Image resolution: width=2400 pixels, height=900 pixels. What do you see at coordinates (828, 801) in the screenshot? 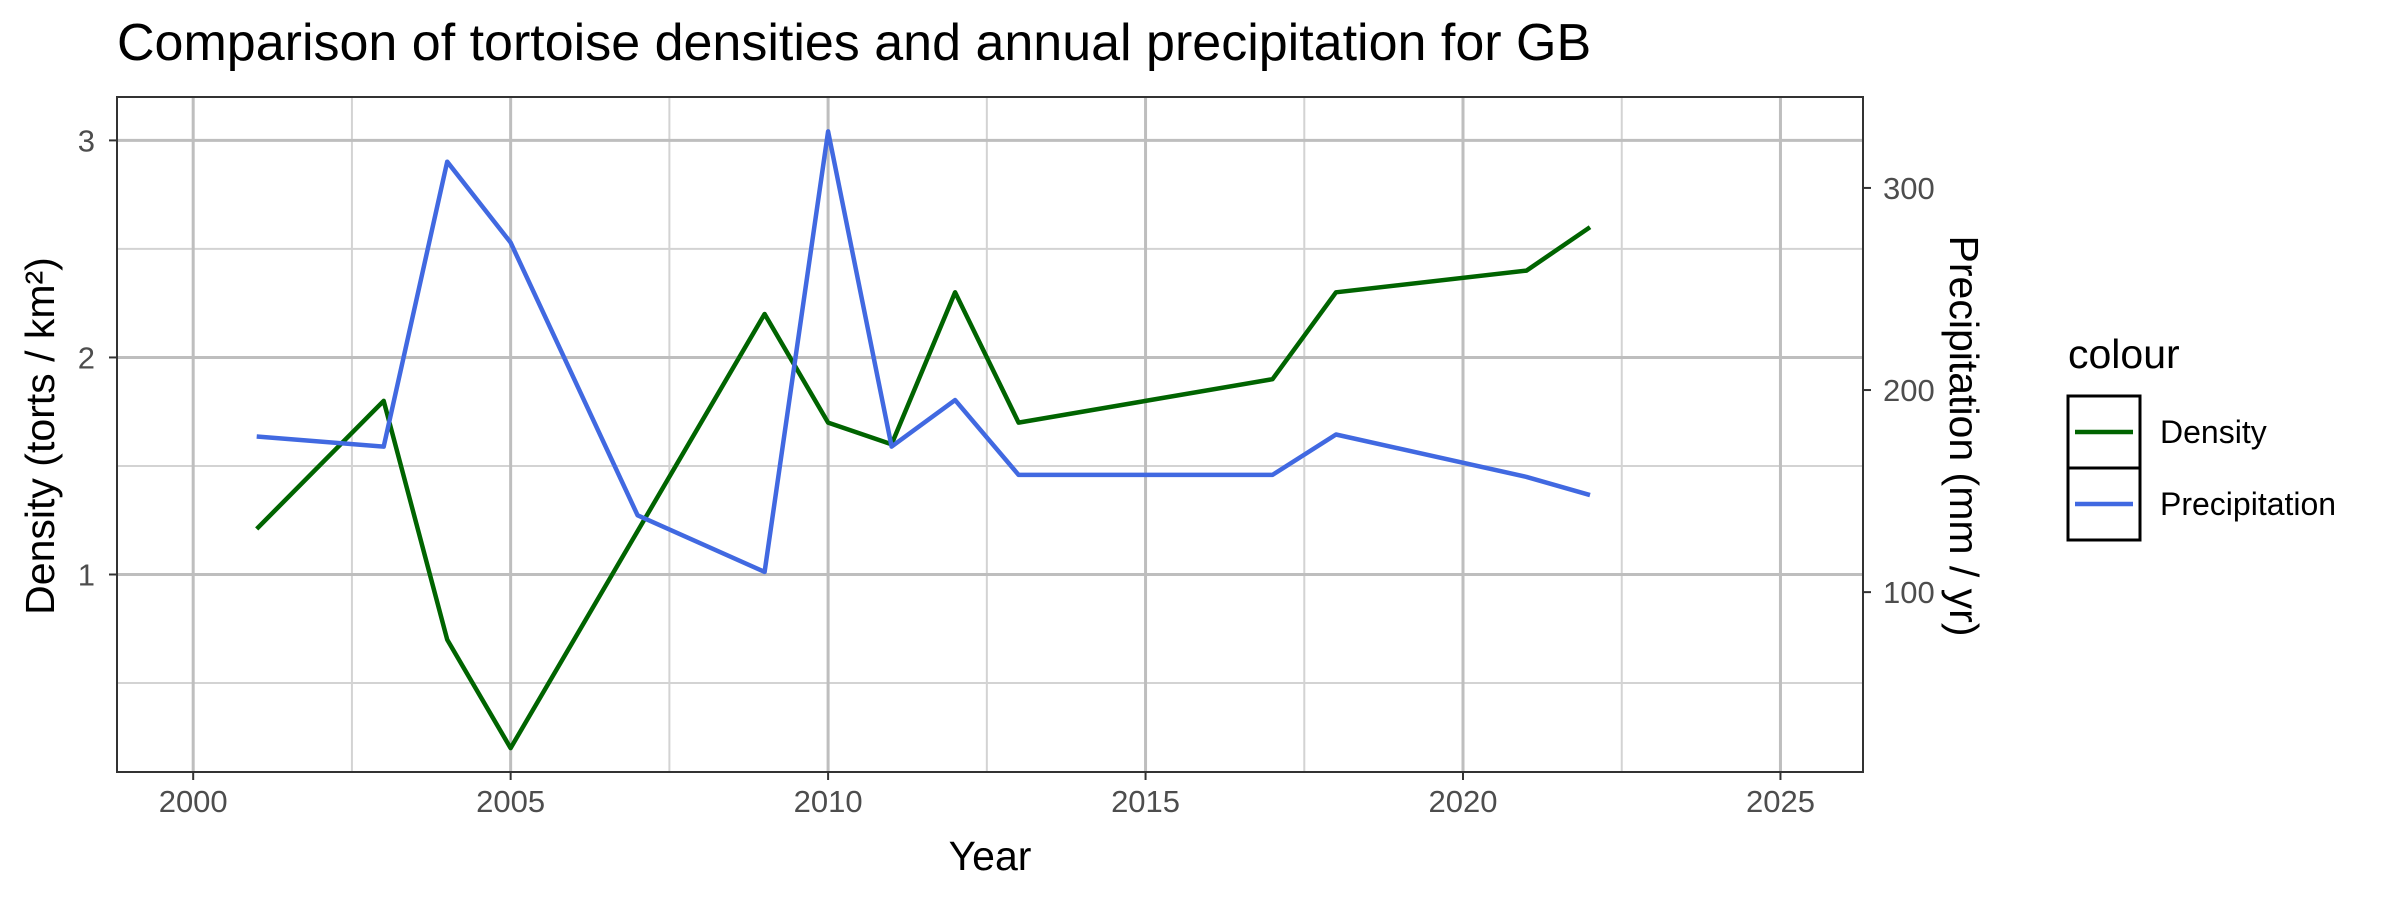
I see `x-tick-label: 2010` at bounding box center [828, 801].